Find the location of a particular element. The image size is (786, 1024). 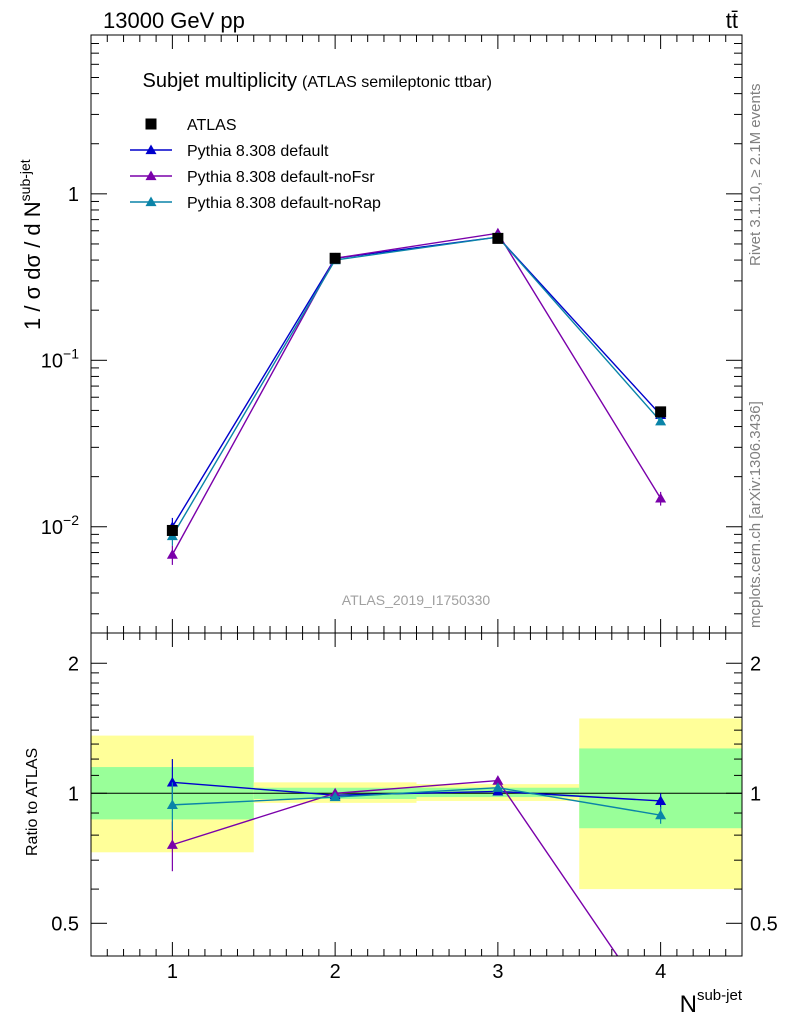

mcplots-label: mcplots.cern.ch [arXiv:1306.3436] is located at coordinates (755, 514).